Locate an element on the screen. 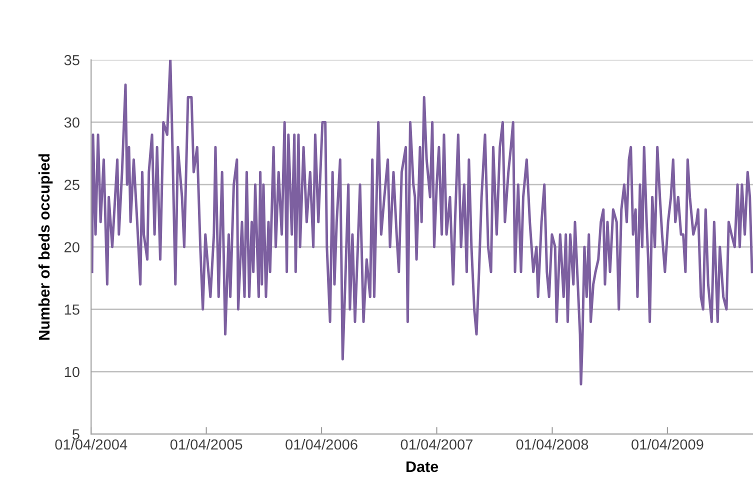 The height and width of the screenshot is (503, 753). y-tick-label: 20 is located at coordinates (72, 247).